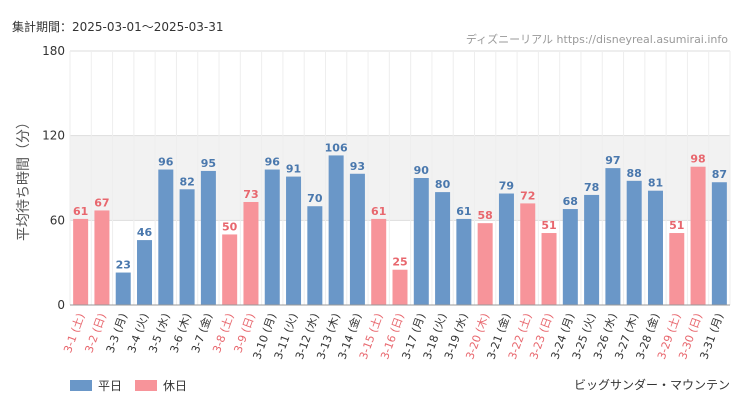 This screenshot has height=410, width=750. What do you see at coordinates (293, 169) in the screenshot?
I see `data-label: 91` at bounding box center [293, 169].